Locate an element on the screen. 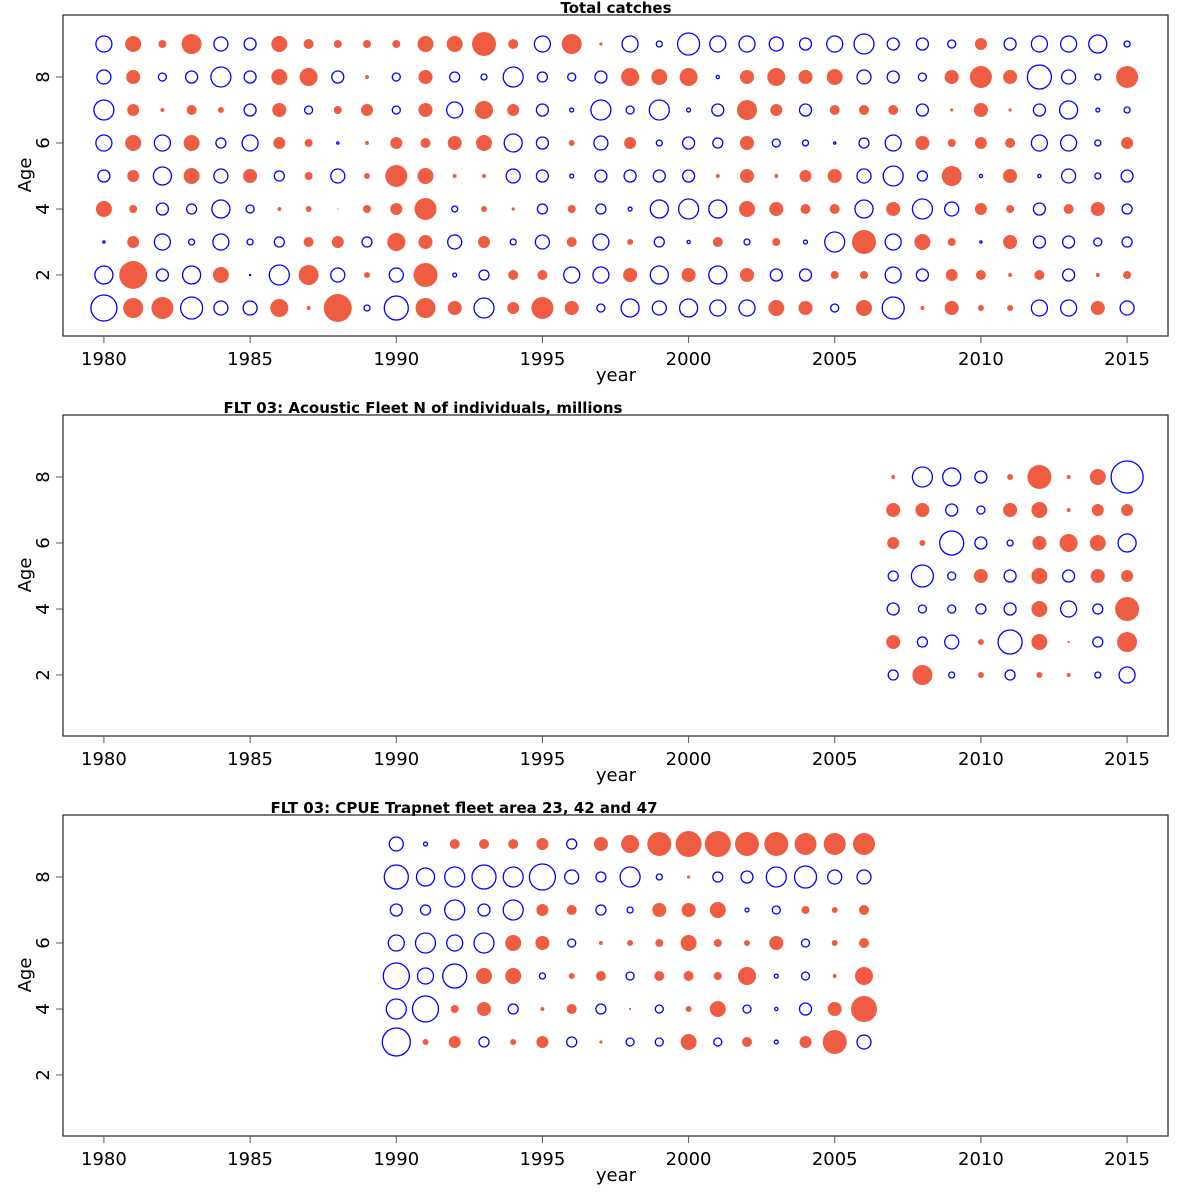 The image size is (1200, 1200). y-tick-label: 8 is located at coordinates (43, 76).